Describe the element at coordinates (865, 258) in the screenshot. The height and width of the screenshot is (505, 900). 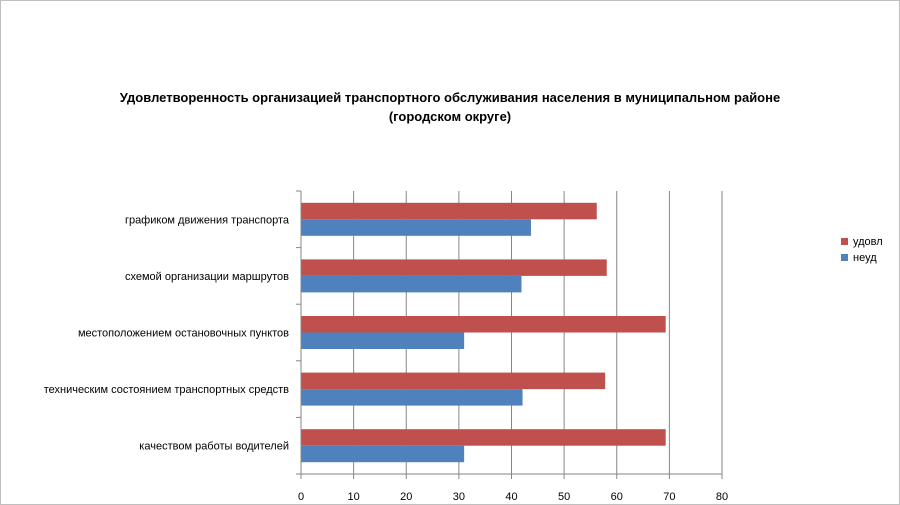
I see `legend-label: неуд` at that location.